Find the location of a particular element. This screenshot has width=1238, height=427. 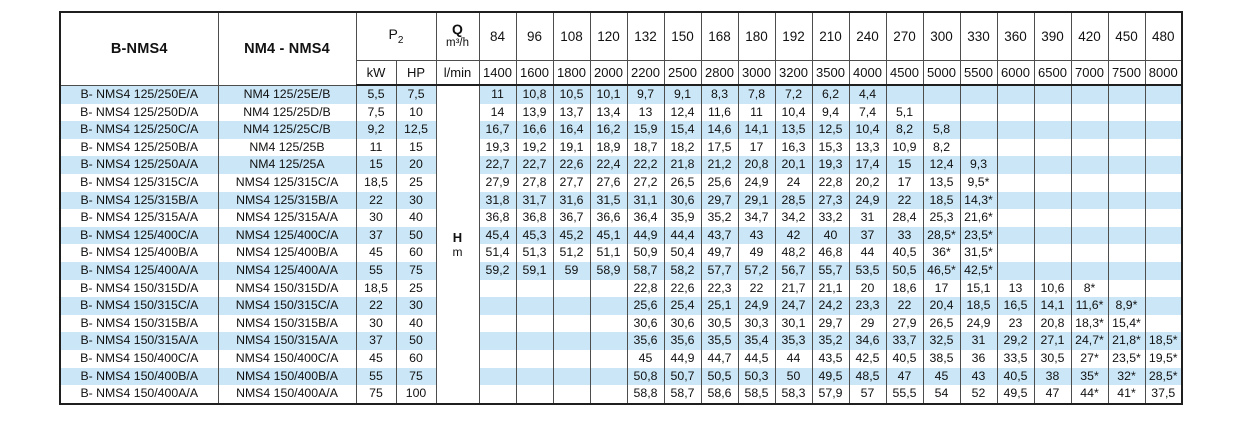

head-value-cell: 58,3 is located at coordinates (793, 394).